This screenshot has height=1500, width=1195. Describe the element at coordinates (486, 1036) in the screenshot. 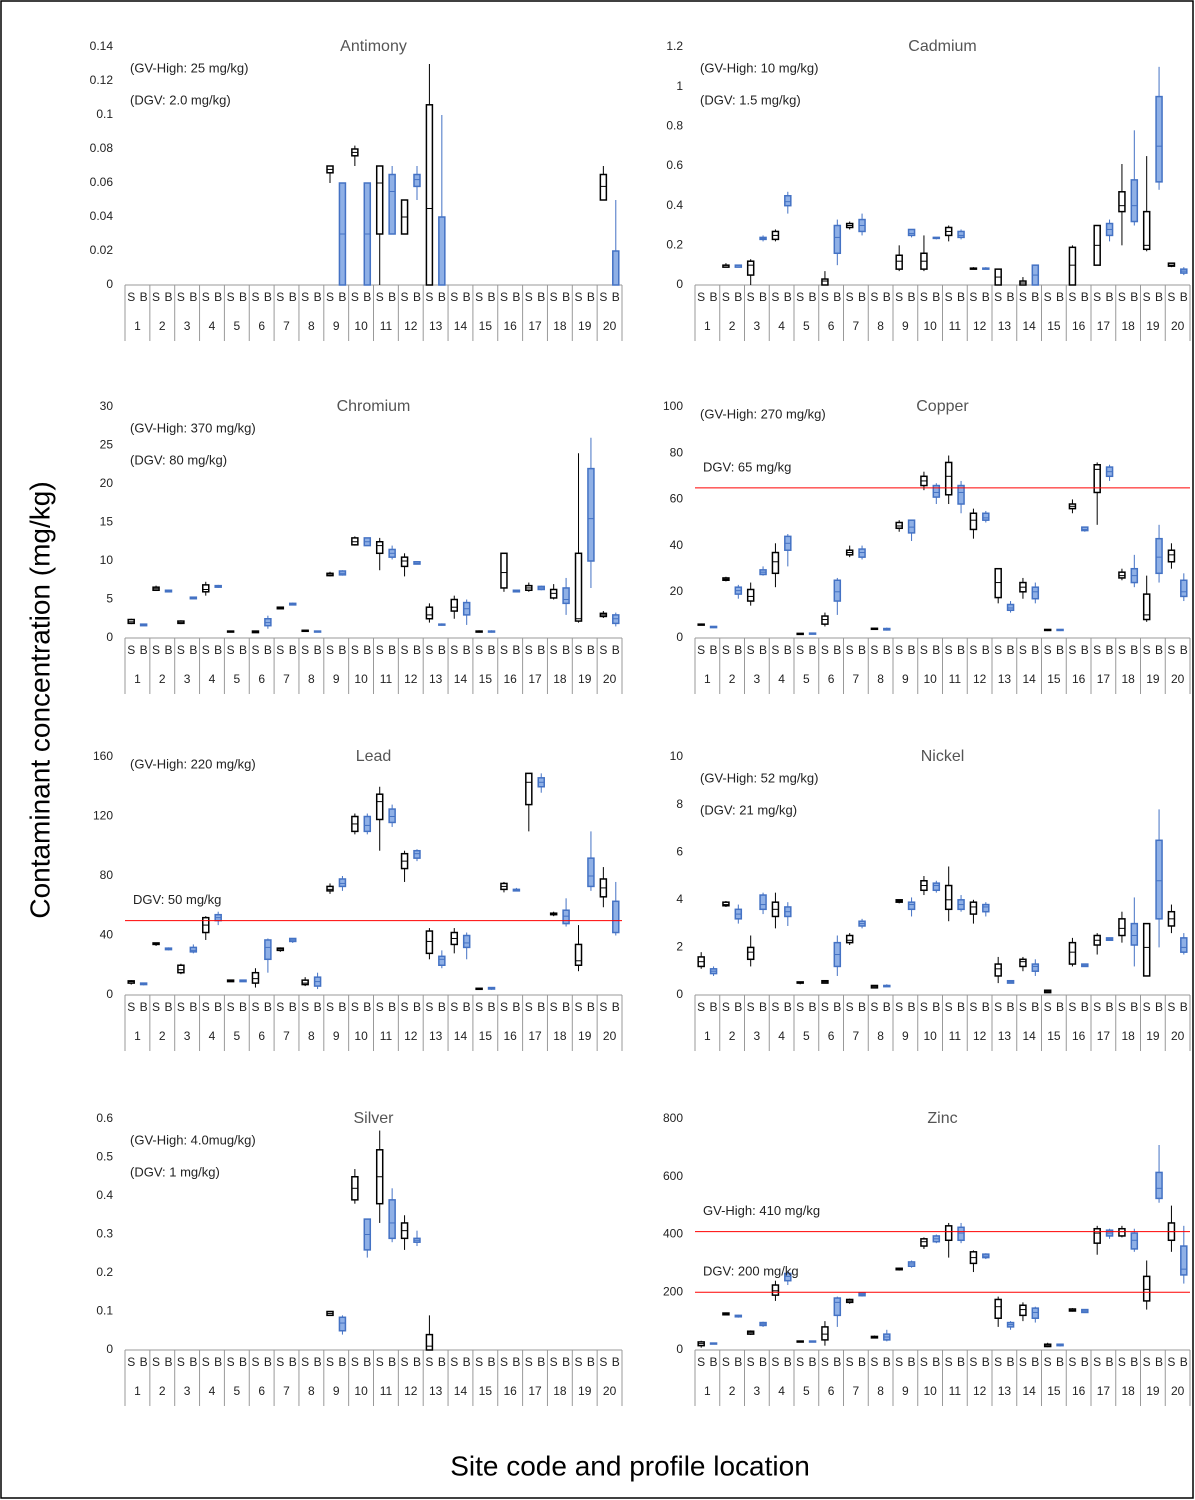

I see `x-tick-label: 15` at that location.